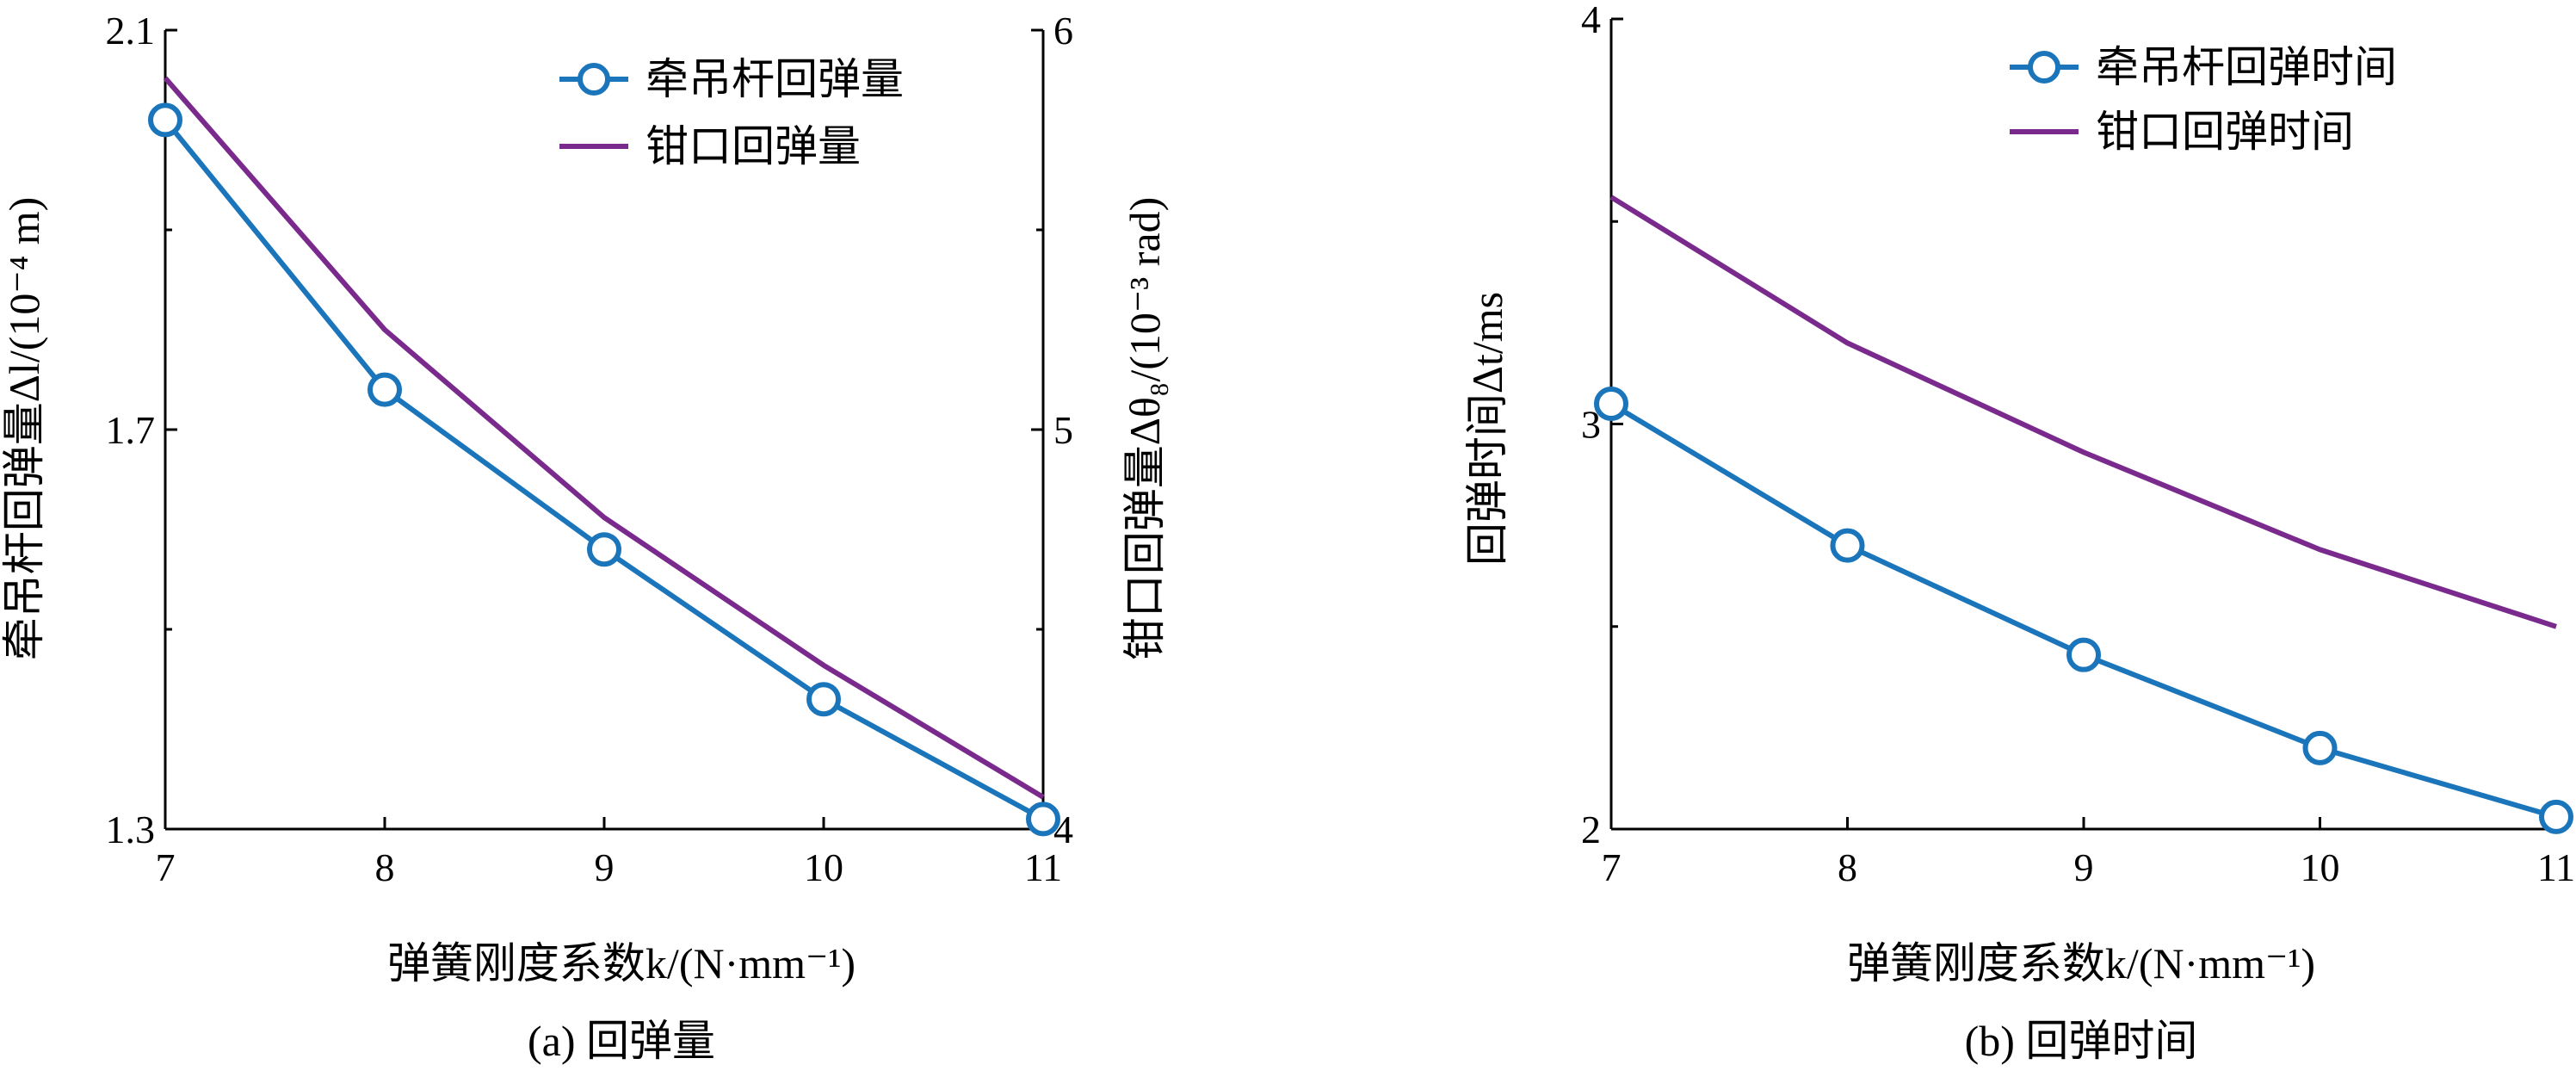  I want to click on y-axis-label-left: 回弹时间Δt/ms, so click(1487, 429).